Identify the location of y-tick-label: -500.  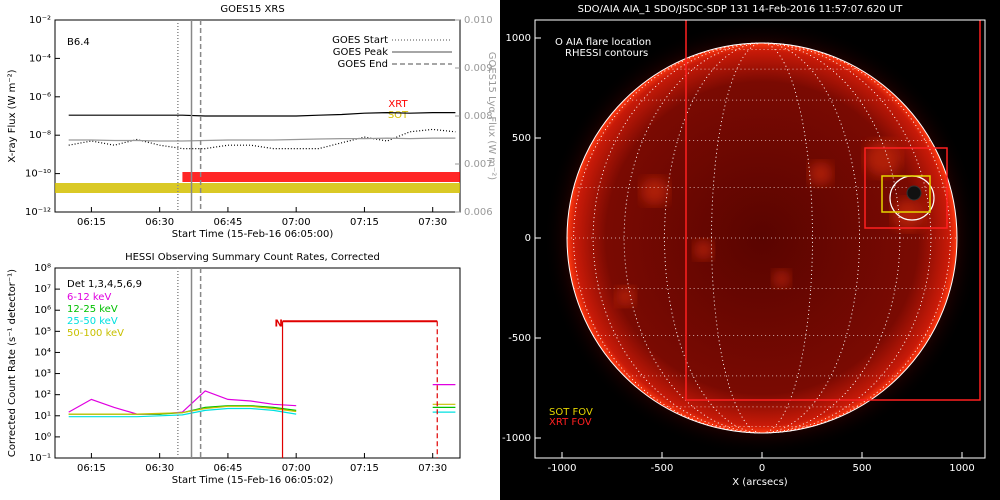
(519, 338).